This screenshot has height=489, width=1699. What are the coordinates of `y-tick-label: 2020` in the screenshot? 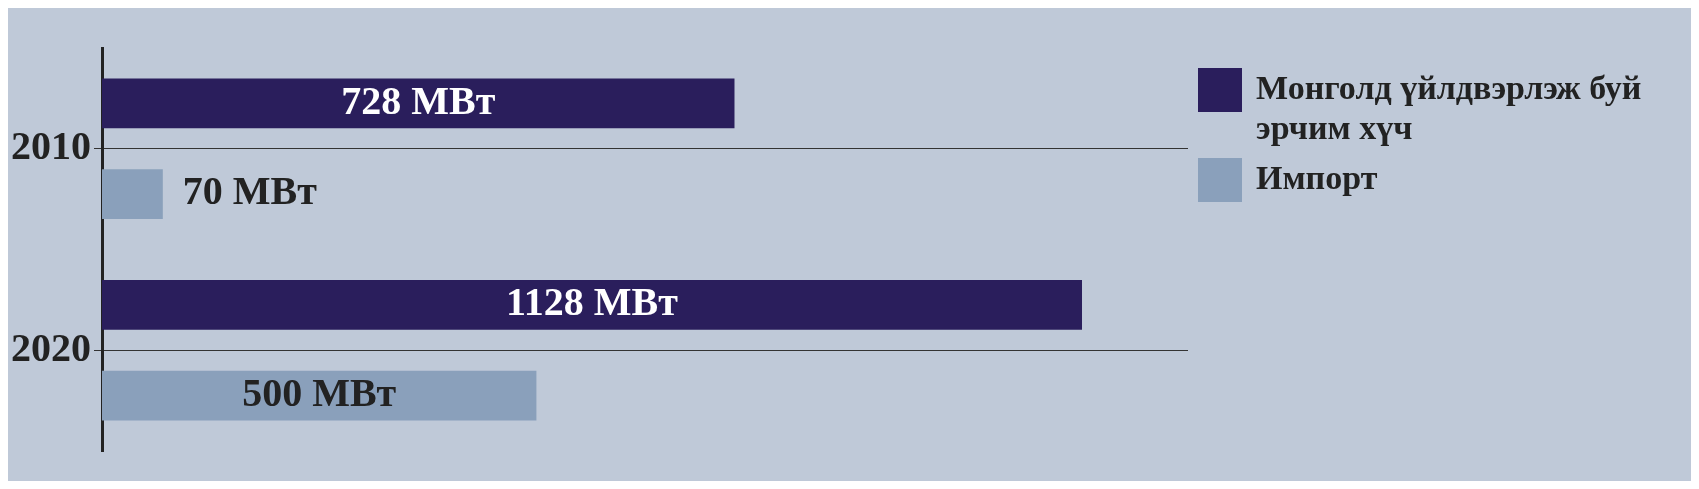 It's located at (51, 347).